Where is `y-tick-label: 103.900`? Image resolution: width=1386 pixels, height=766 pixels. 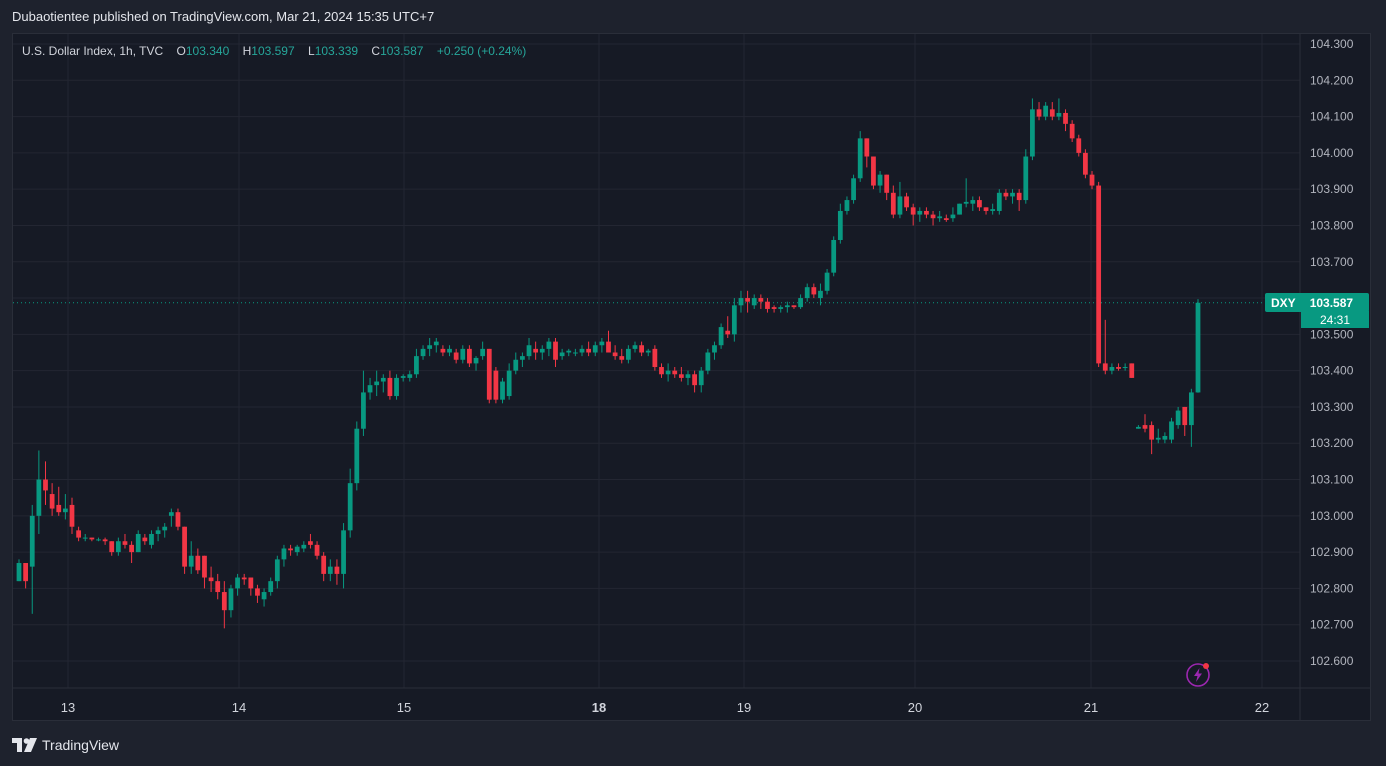
y-tick-label: 103.900 is located at coordinates (1332, 189).